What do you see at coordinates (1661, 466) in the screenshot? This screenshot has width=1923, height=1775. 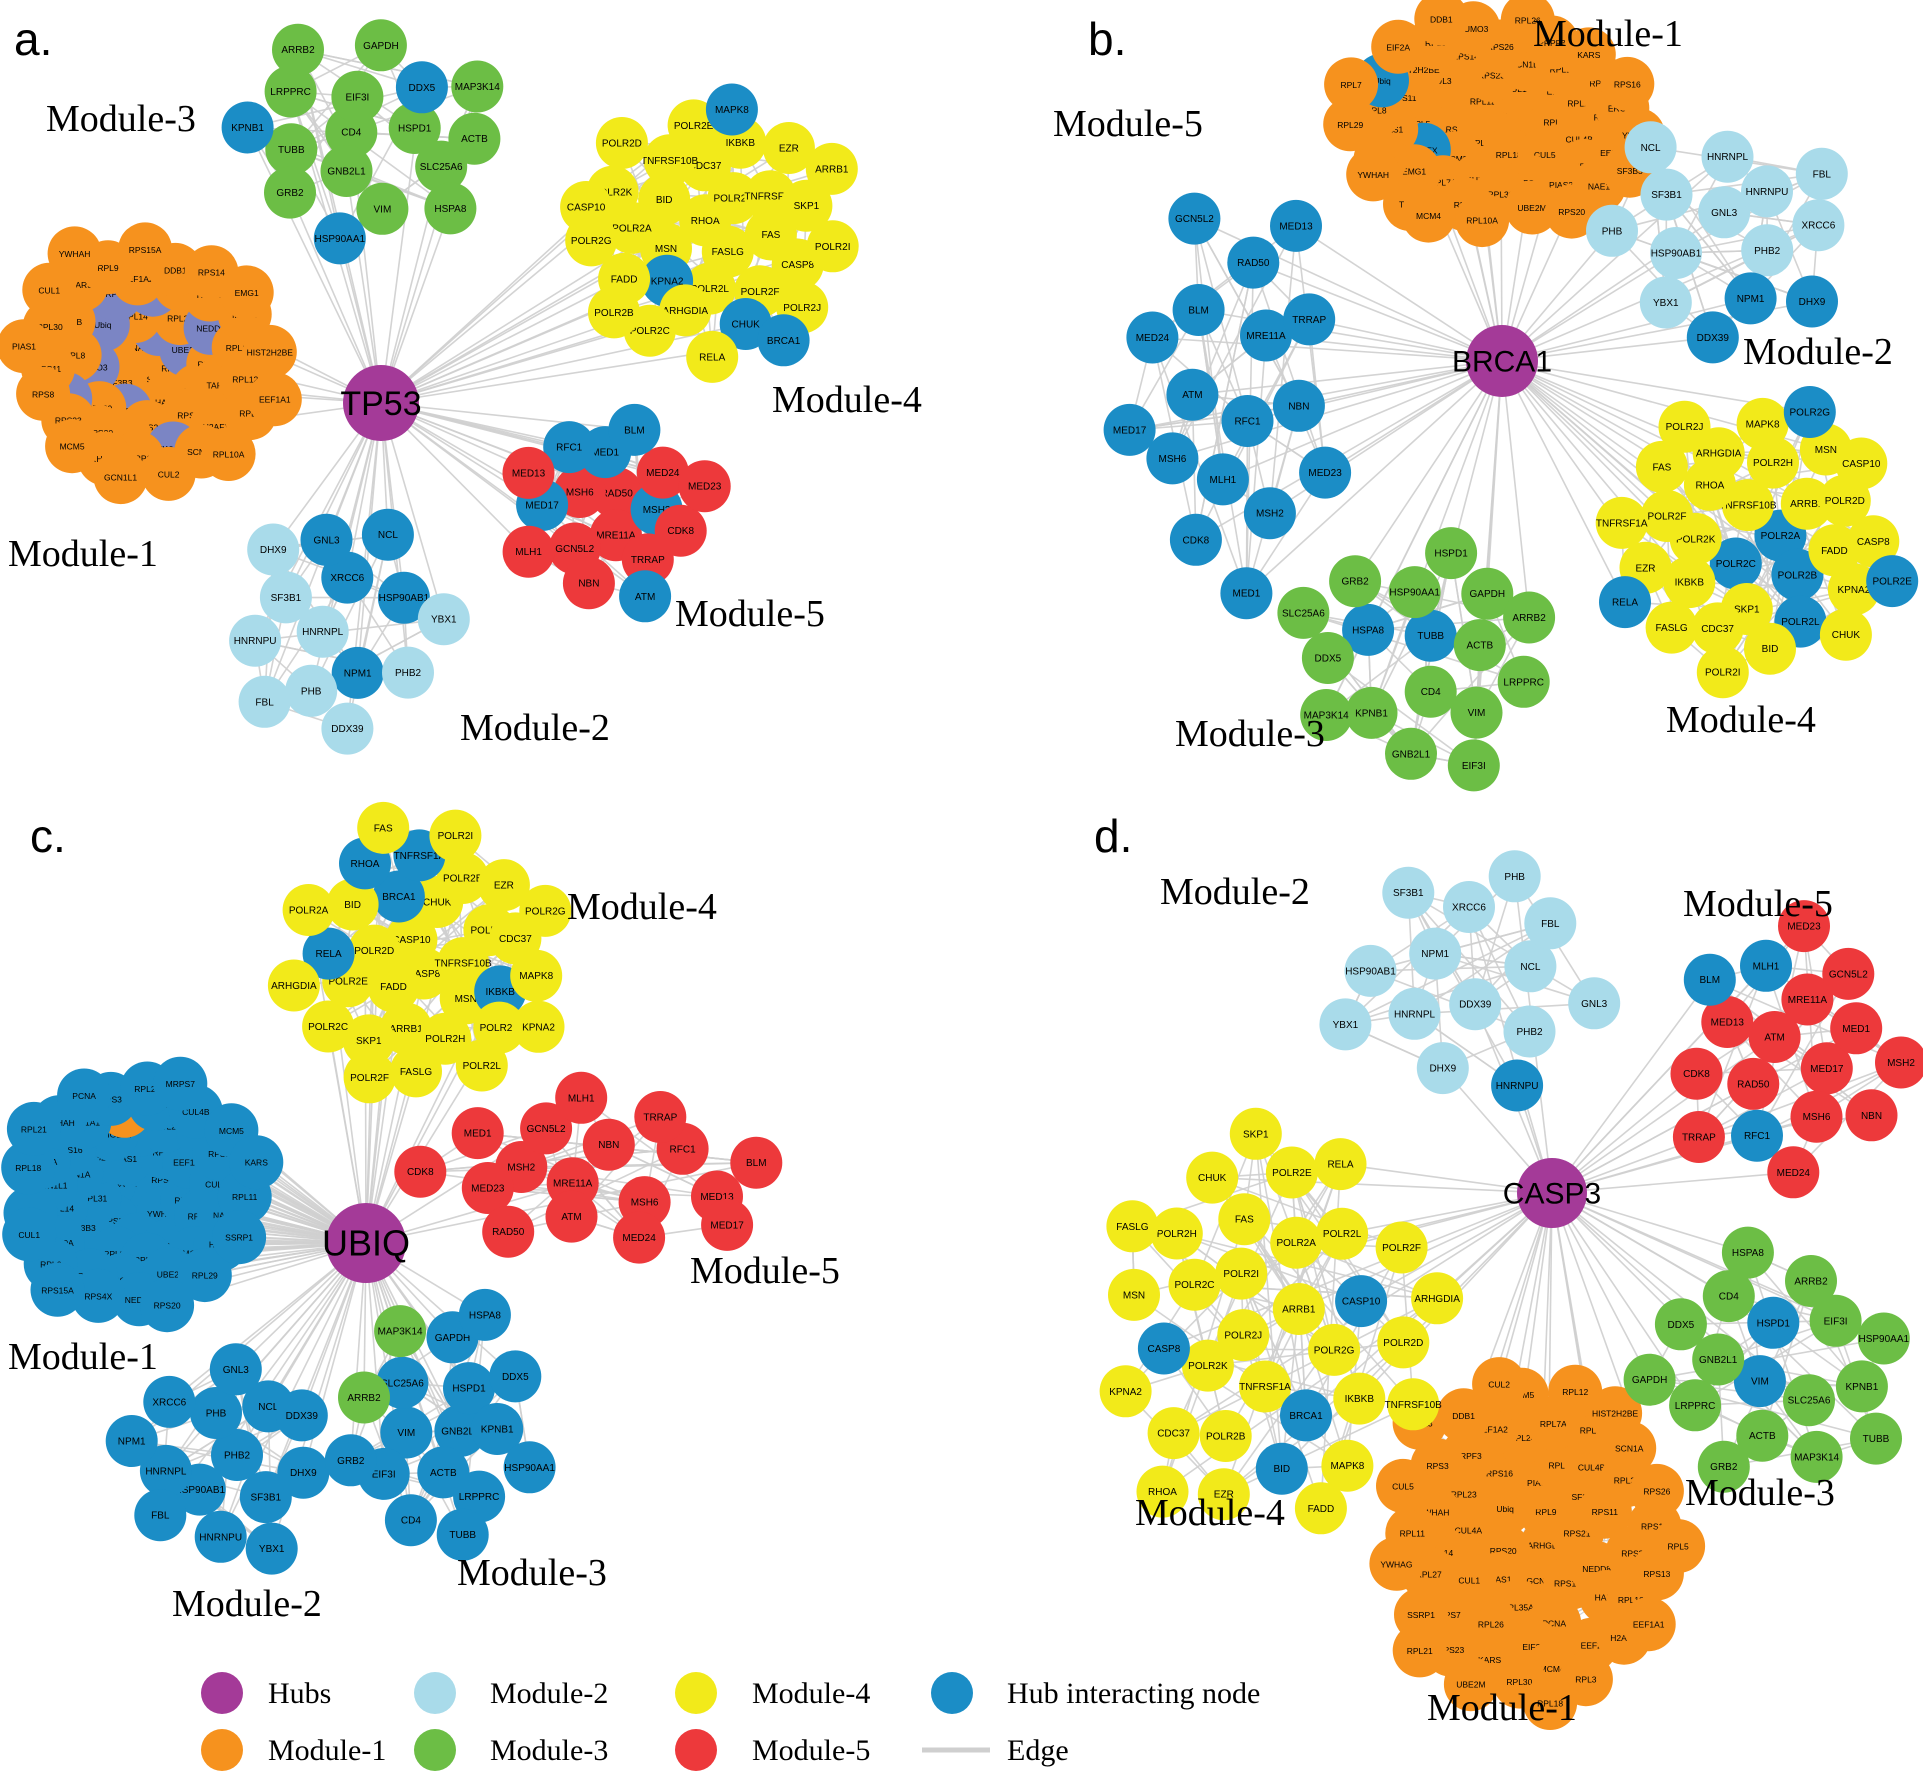 I see `node-FAS` at bounding box center [1661, 466].